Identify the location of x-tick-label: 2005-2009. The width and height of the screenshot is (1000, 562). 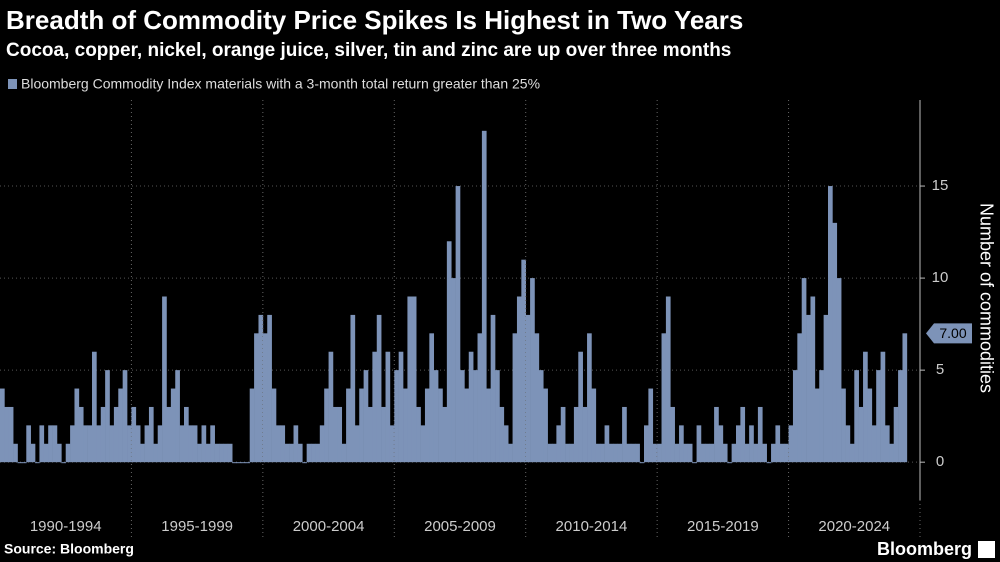
(460, 526).